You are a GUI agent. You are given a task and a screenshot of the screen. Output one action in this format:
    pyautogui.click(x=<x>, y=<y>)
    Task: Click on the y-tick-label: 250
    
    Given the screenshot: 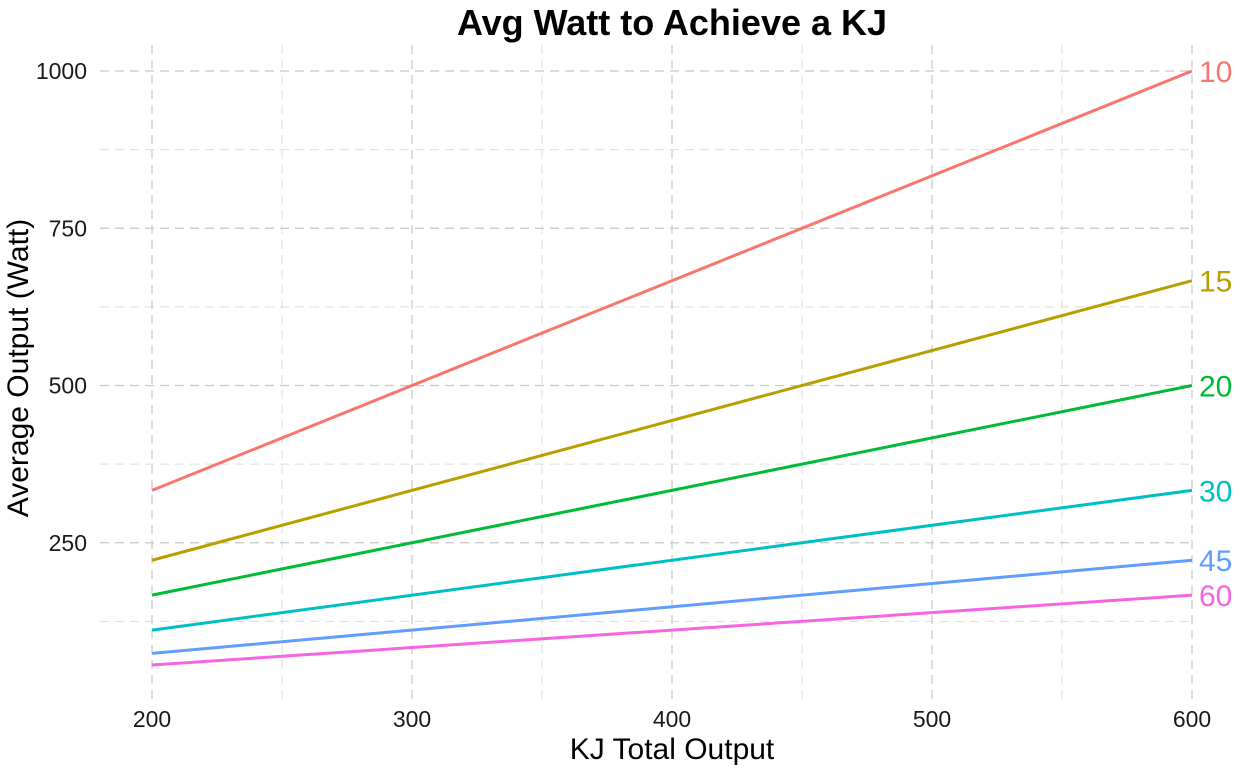 What is the action you would take?
    pyautogui.click(x=68, y=543)
    